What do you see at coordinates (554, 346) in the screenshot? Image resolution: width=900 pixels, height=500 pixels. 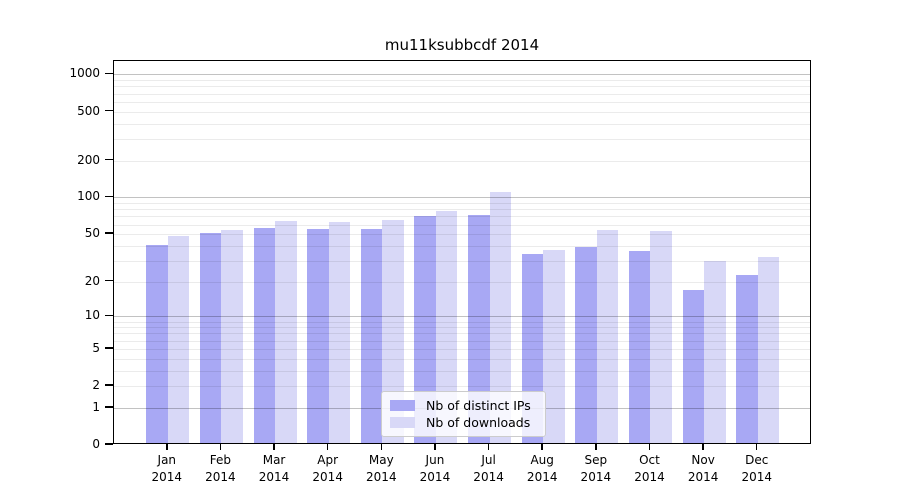 I see `bar-downloads-aug` at bounding box center [554, 346].